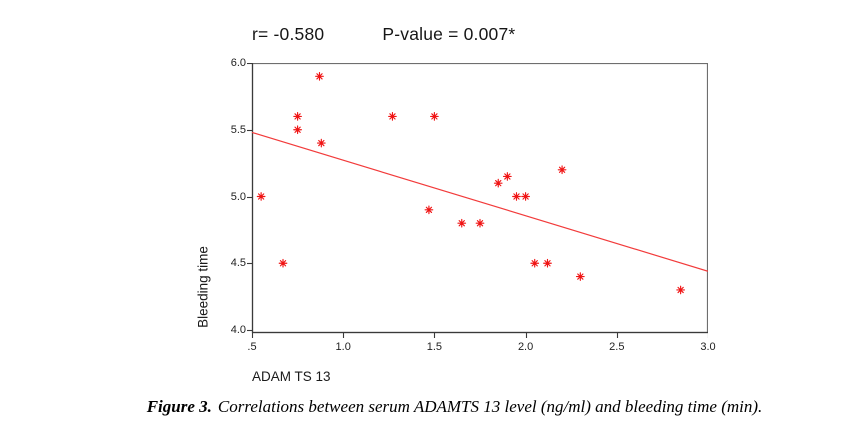 The width and height of the screenshot is (853, 431). What do you see at coordinates (238, 263) in the screenshot?
I see `y-tick-label: 4.5` at bounding box center [238, 263].